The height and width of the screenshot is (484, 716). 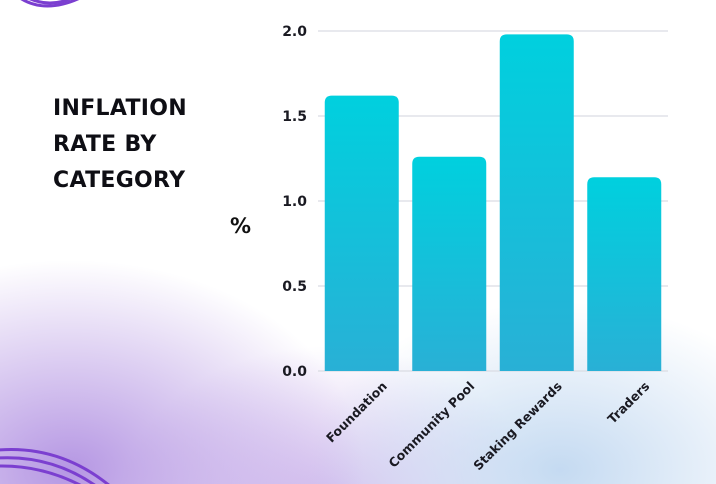 I want to click on x-tick-label: Staking Rewards, so click(x=517, y=426).